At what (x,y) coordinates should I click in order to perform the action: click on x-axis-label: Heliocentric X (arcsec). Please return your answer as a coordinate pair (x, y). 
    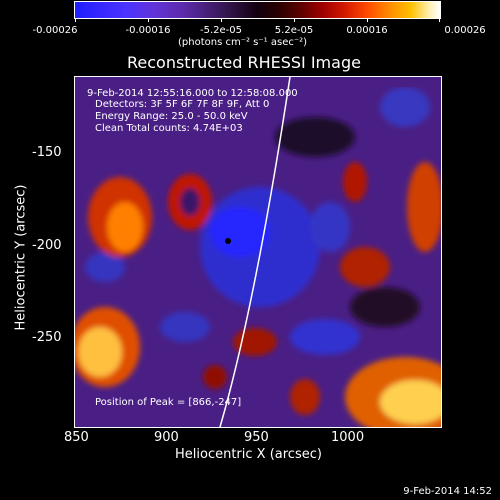
    Looking at the image, I should click on (248, 454).